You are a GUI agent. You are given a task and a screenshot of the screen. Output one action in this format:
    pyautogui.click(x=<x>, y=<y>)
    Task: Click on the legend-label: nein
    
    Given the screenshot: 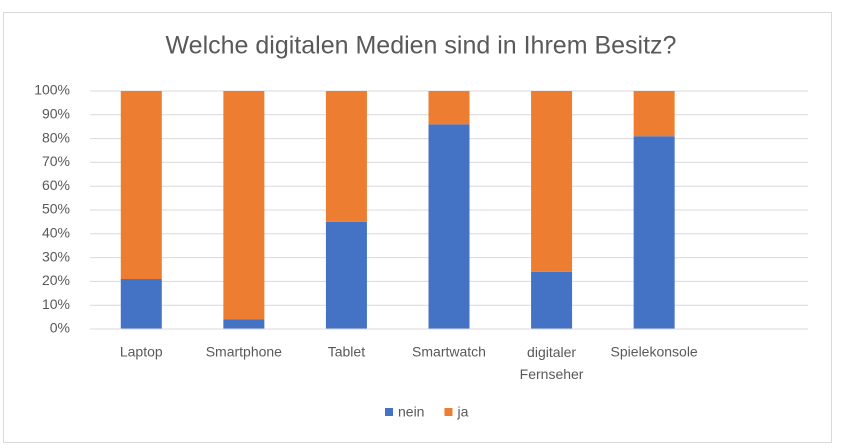 What is the action you would take?
    pyautogui.click(x=411, y=412)
    